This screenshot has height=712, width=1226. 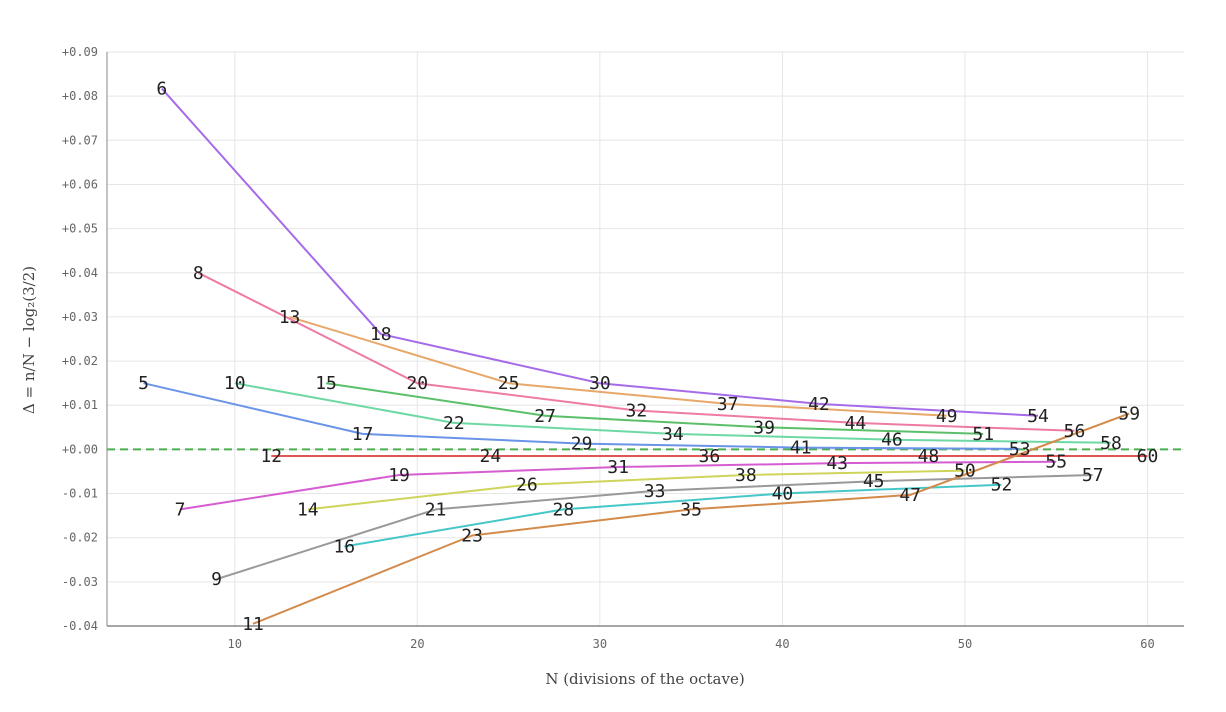 What do you see at coordinates (856, 423) in the screenshot?
I see `point-label-44: 44` at bounding box center [856, 423].